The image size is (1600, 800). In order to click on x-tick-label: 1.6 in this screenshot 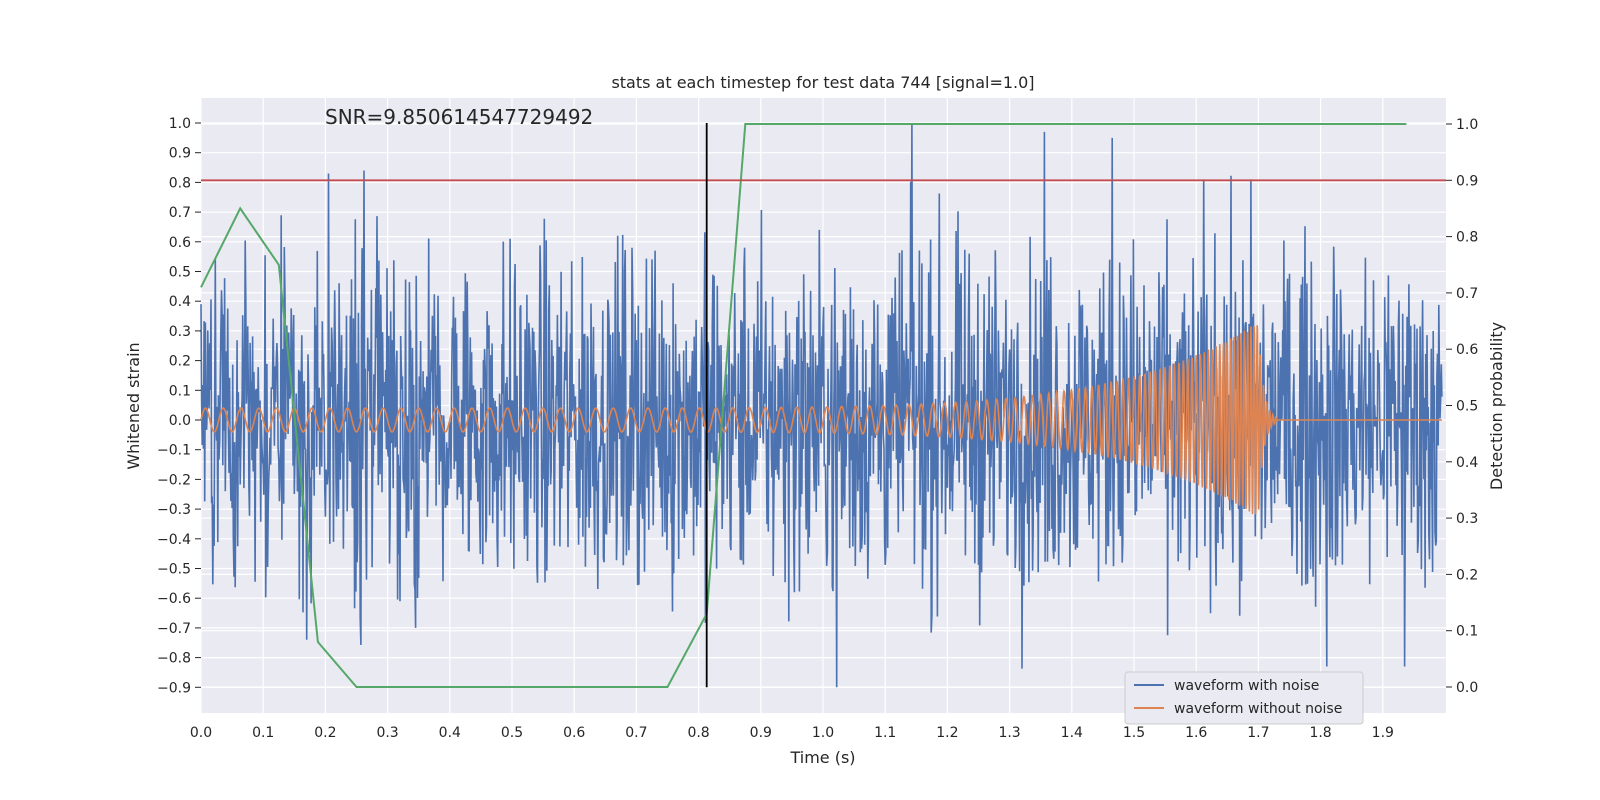, I will do `click(1196, 733)`.